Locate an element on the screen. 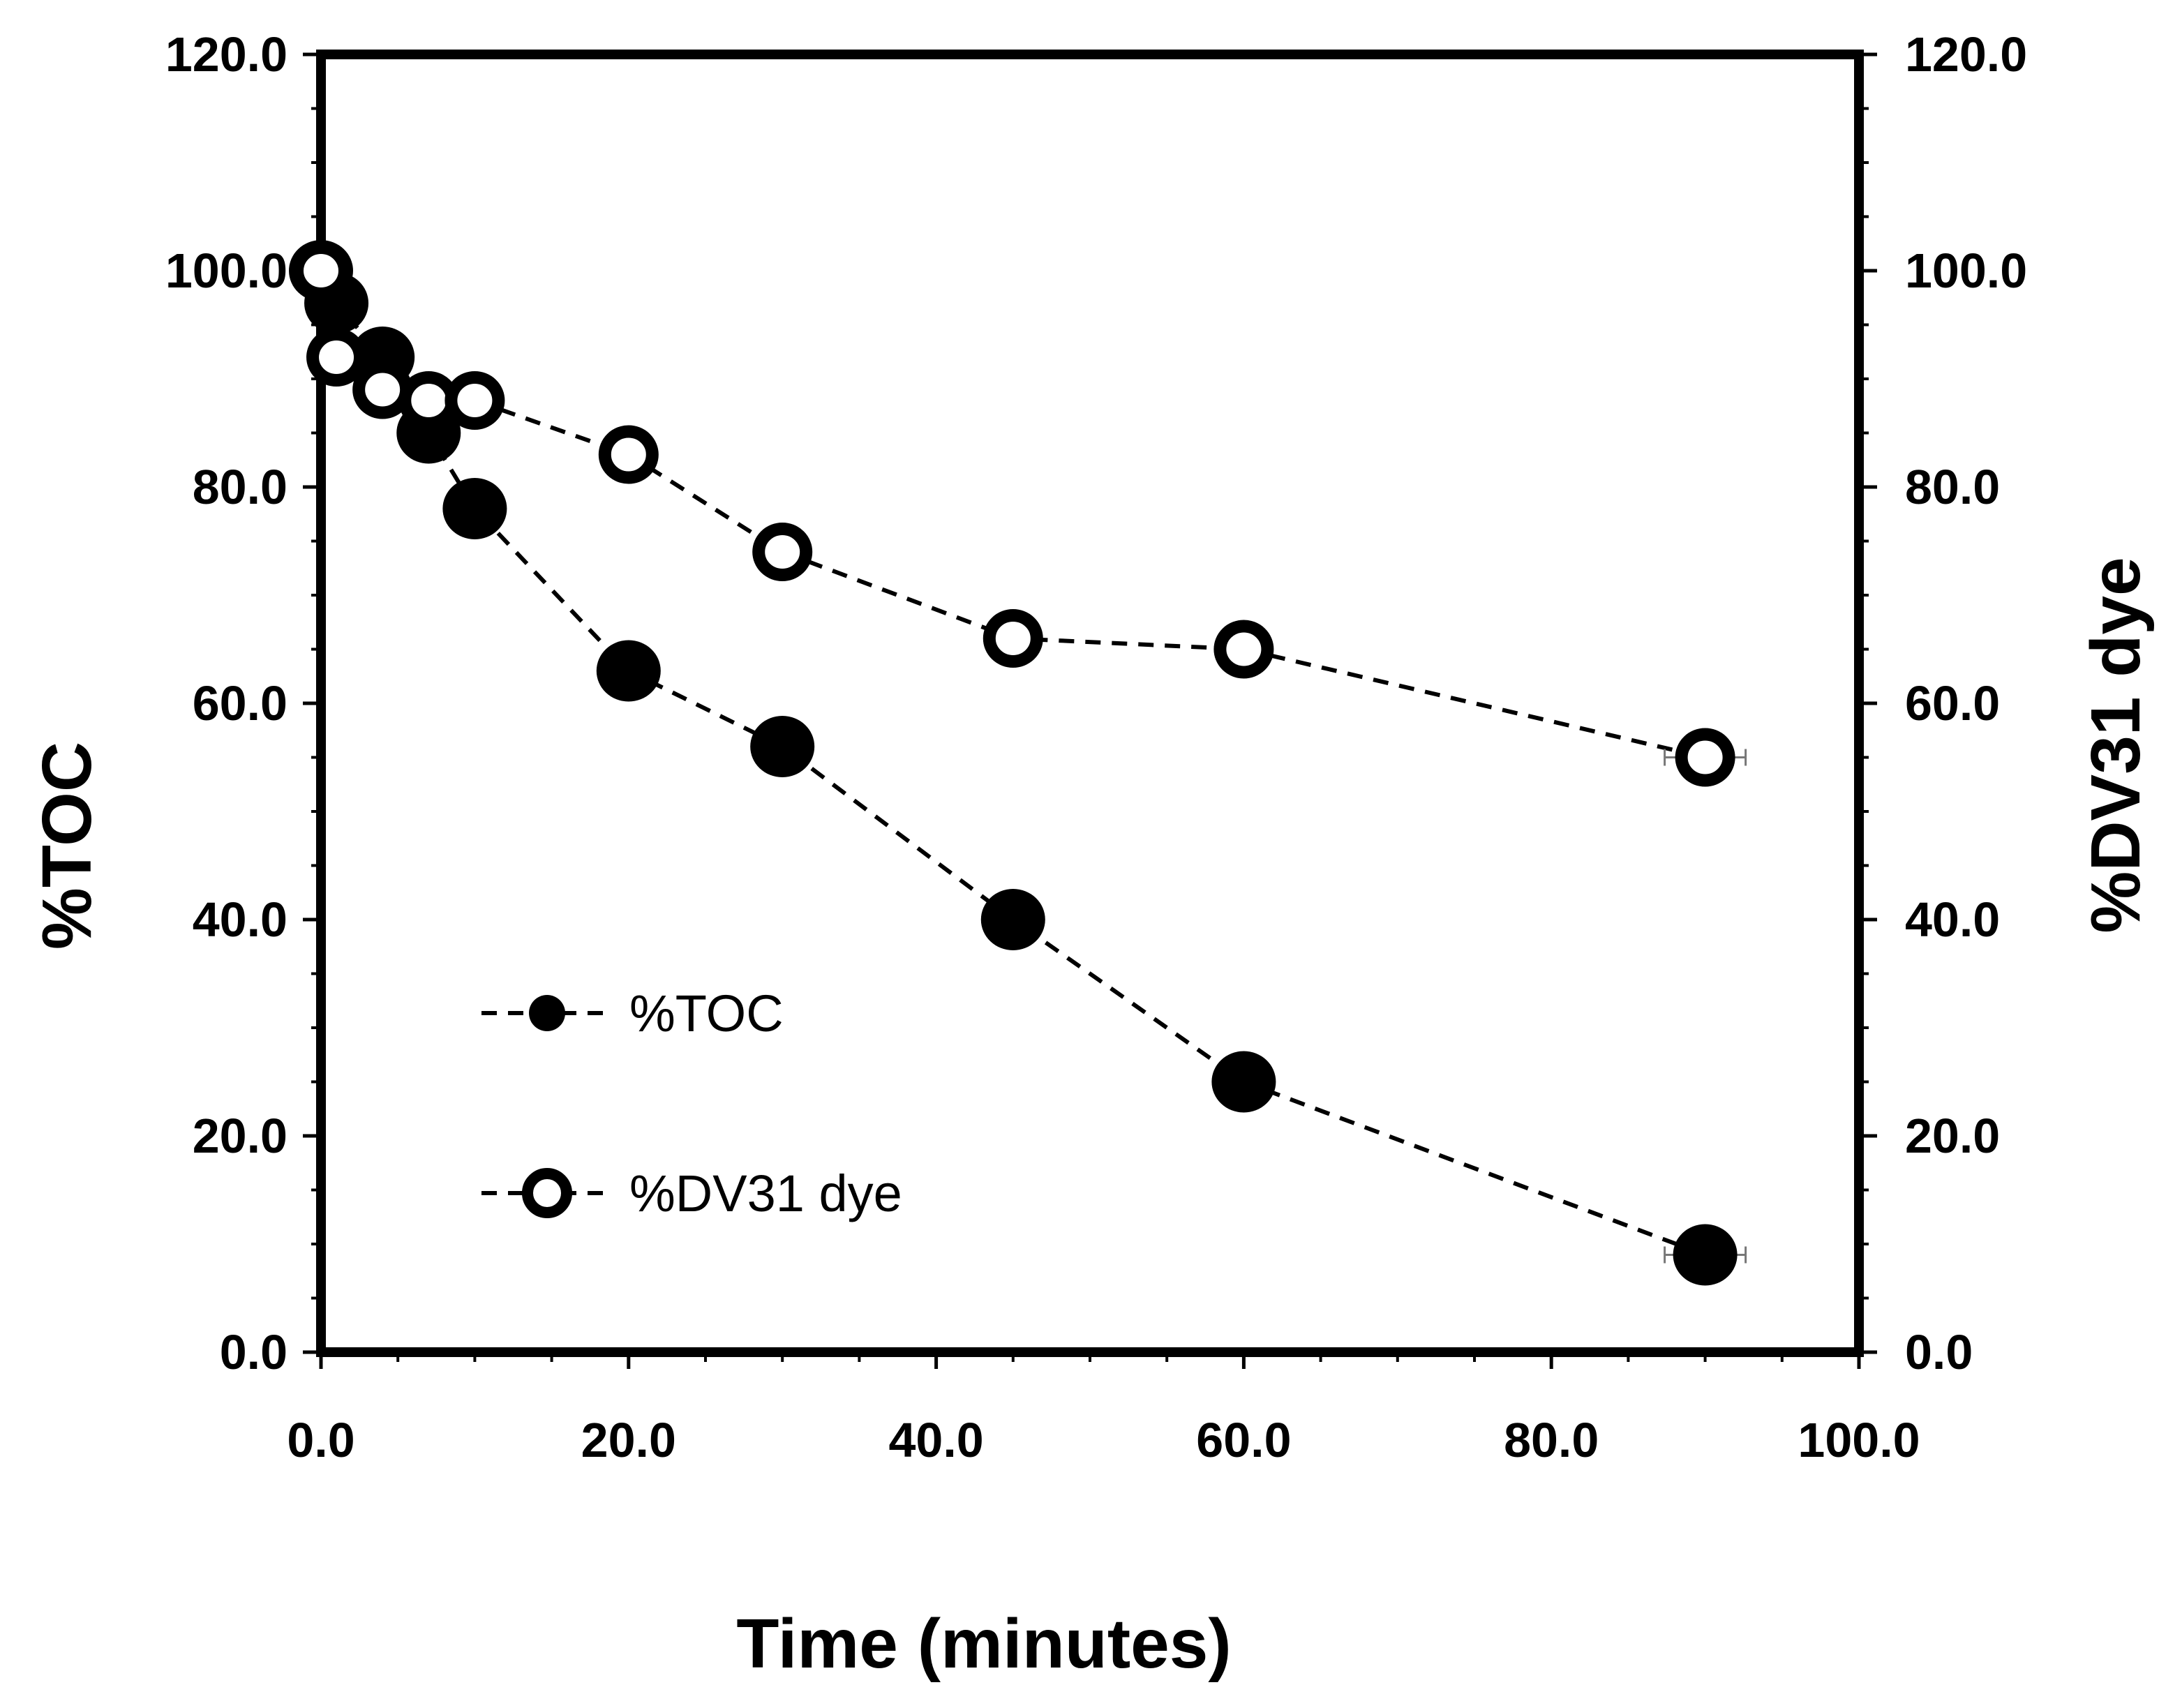 This screenshot has width=2159, height=1708. y-tick-label: 120.0 is located at coordinates (226, 54).